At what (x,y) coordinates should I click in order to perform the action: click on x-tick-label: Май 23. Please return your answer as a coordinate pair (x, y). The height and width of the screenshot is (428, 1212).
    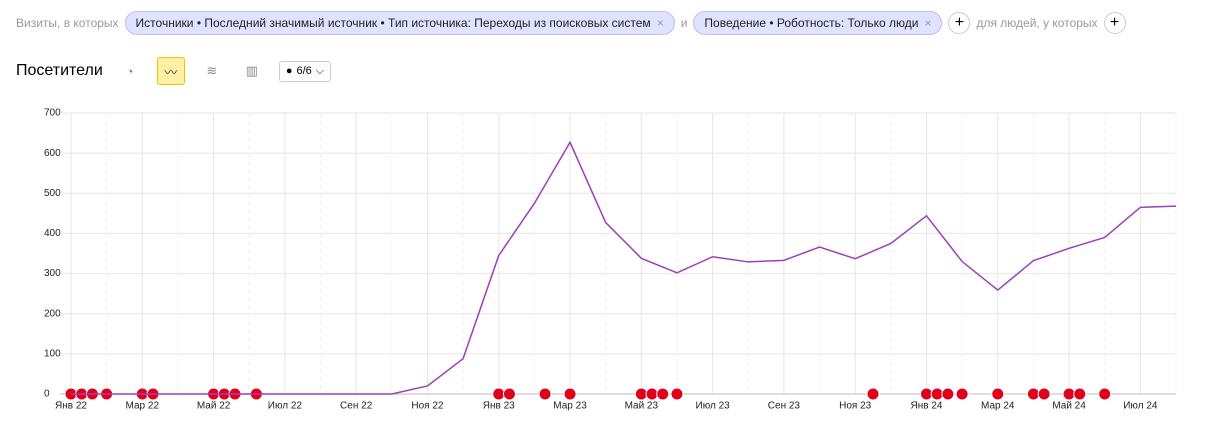
    Looking at the image, I should click on (642, 406).